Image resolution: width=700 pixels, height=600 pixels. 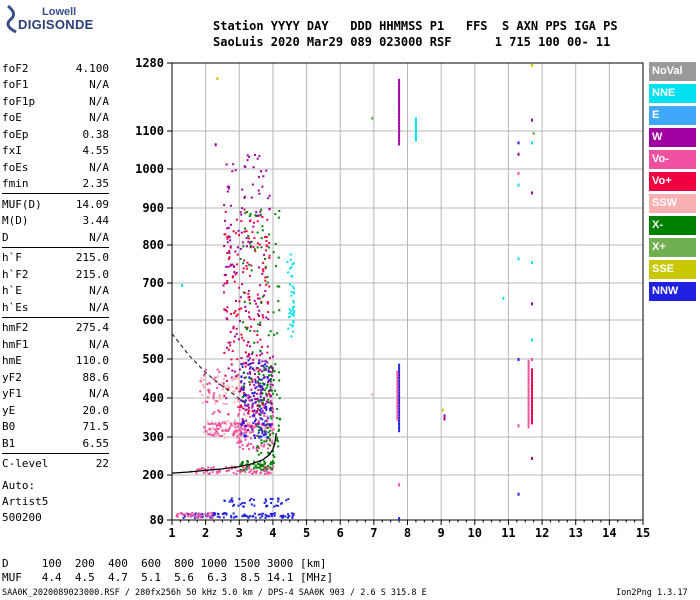 What do you see at coordinates (15, 85) in the screenshot?
I see `parameter-label: foF1` at bounding box center [15, 85].